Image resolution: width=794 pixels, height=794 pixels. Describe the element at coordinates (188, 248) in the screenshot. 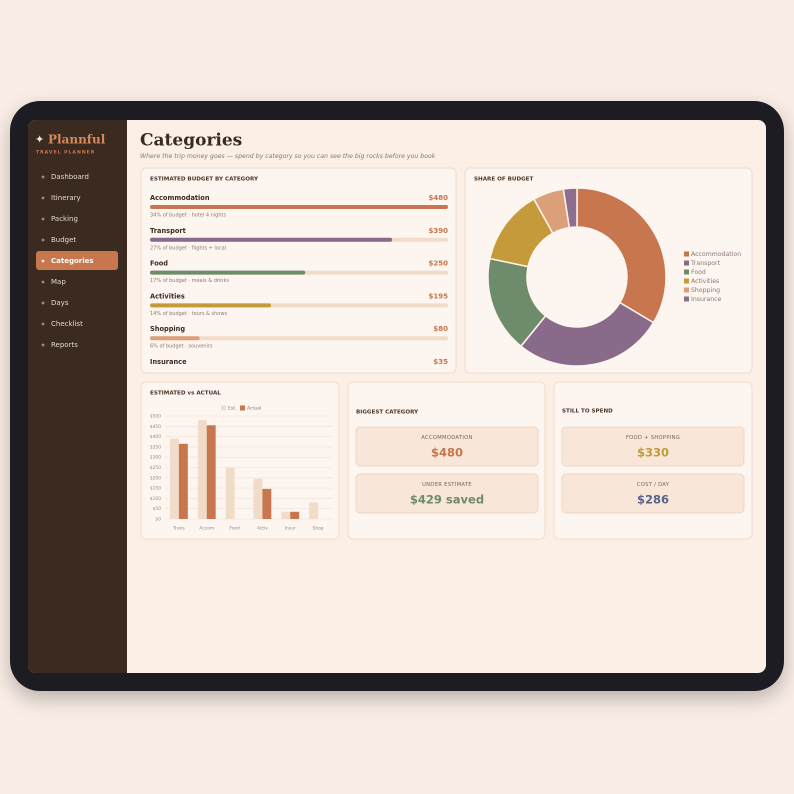

I see `bar-note: 27% of budget · flights + local` at that location.